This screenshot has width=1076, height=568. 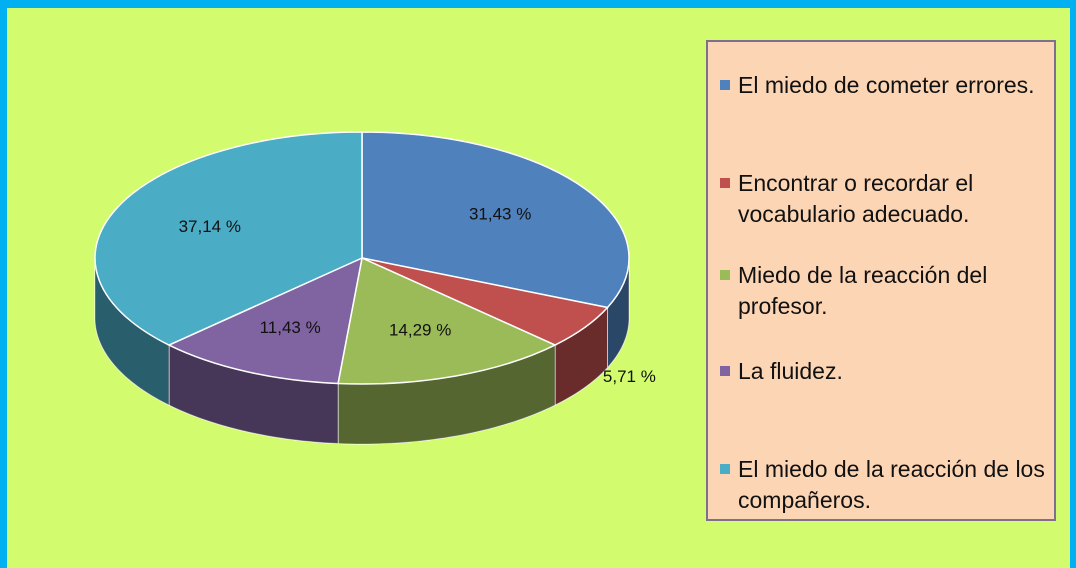 I want to click on legend-label: Miedo de la reacción del profesor., so click(x=863, y=290).